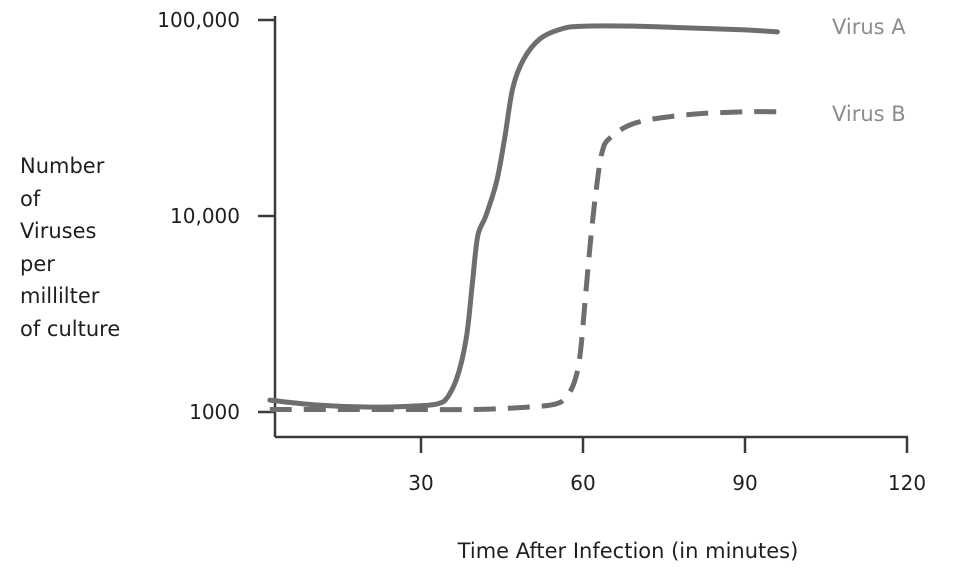 The height and width of the screenshot is (571, 954). Describe the element at coordinates (667, 466) in the screenshot. I see `x-ticks: 30 60 90 120` at that location.